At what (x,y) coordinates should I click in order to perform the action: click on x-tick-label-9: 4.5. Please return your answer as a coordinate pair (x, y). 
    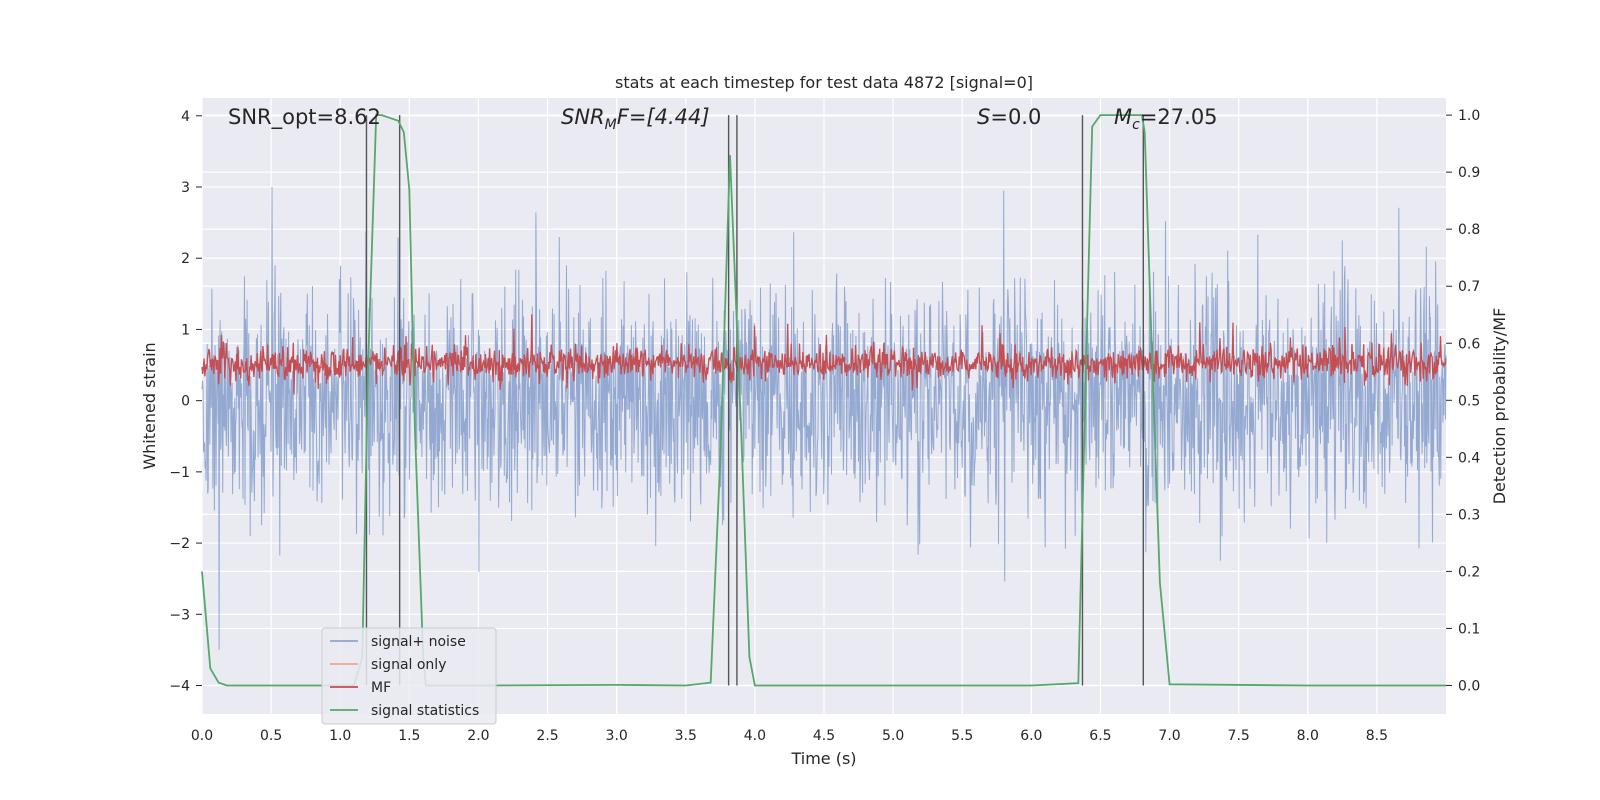
    Looking at the image, I should click on (824, 736).